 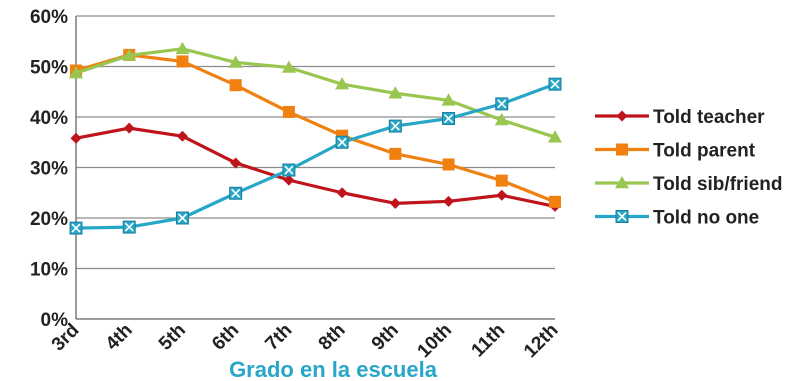 What do you see at coordinates (706, 218) in the screenshot?
I see `legend-label: Told no one` at bounding box center [706, 218].